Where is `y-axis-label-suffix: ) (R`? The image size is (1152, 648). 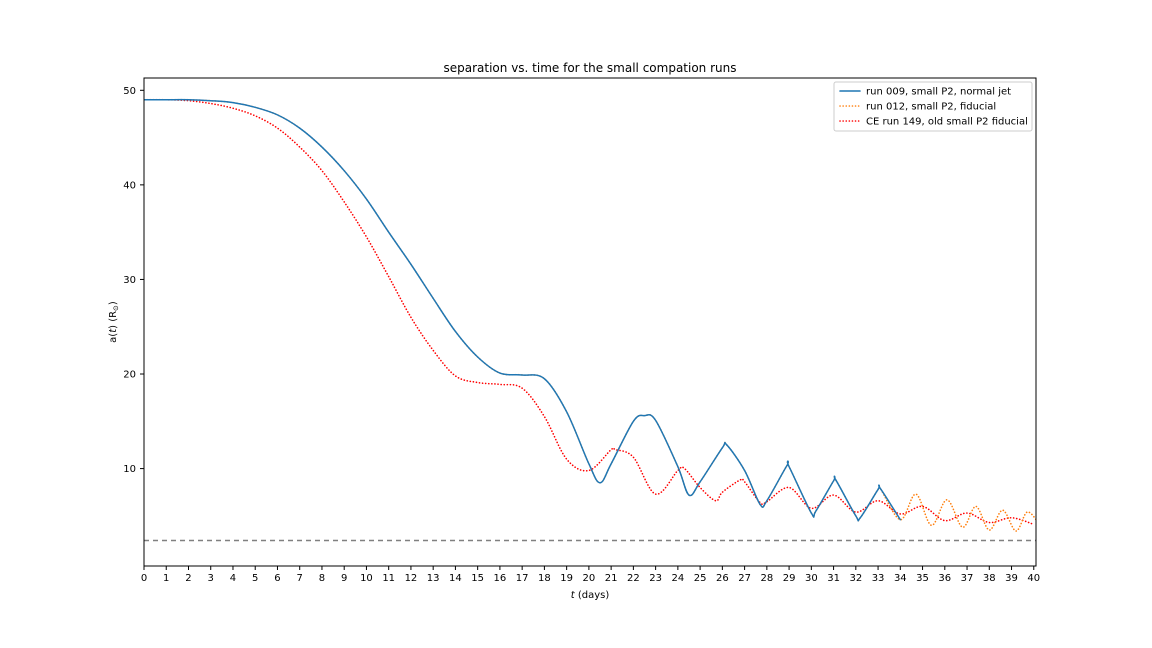
y-axis-label-suffix: ) (R is located at coordinates (113, 320).